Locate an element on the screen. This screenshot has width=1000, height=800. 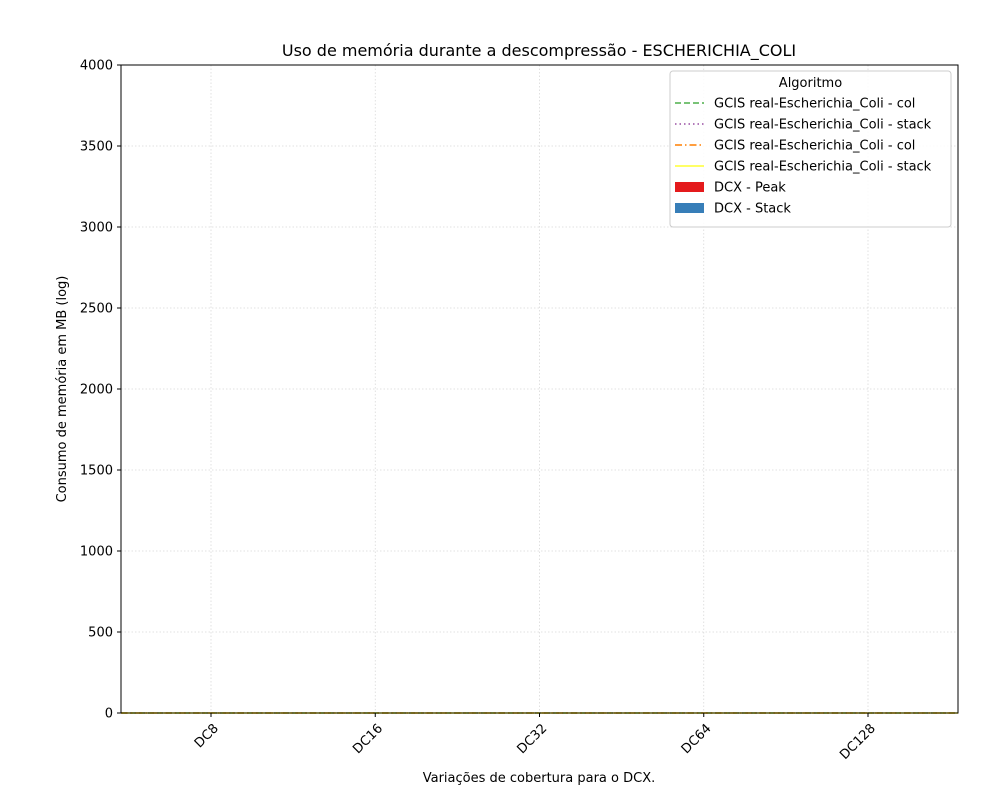
y-tick-label: 3500 is located at coordinates (96, 147).